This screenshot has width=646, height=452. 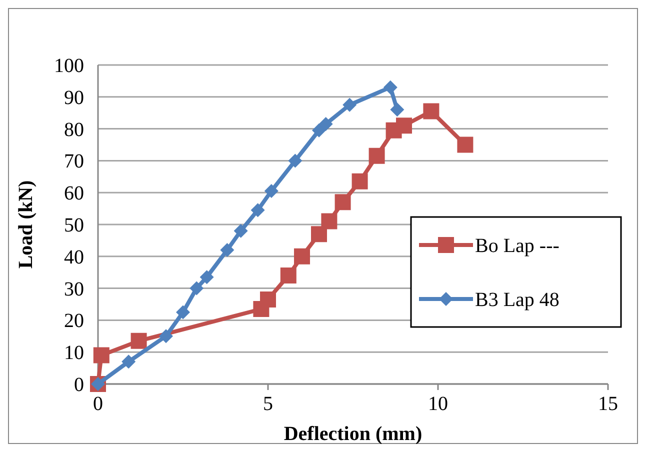 I want to click on y-tick-label: 20, so click(x=74, y=321).